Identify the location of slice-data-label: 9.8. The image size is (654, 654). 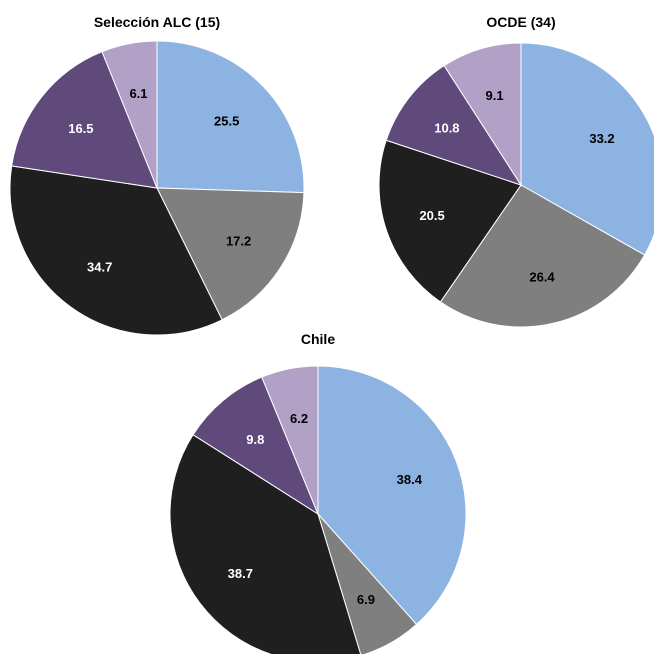
(255, 439).